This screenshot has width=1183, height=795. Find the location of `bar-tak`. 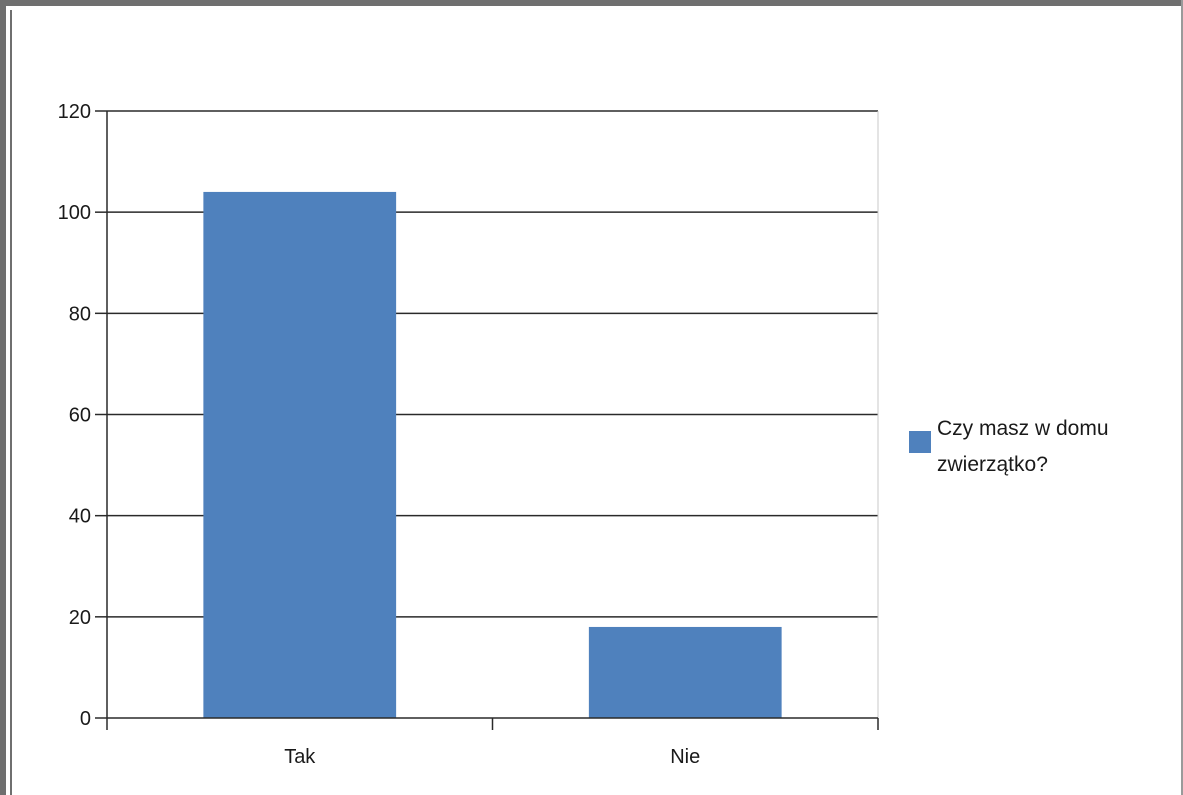

bar-tak is located at coordinates (300, 454).